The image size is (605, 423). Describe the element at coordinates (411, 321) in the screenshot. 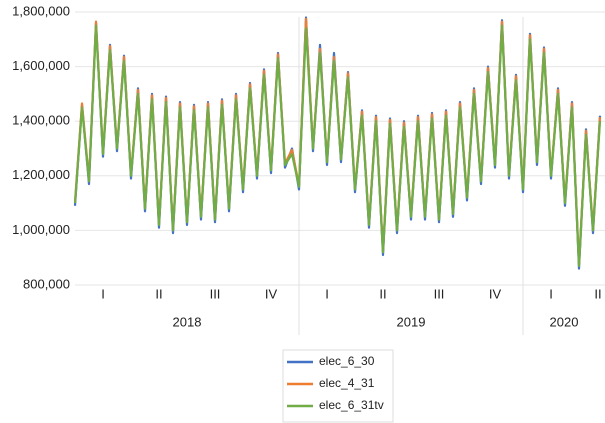

I see `x-group-label: 2019` at that location.